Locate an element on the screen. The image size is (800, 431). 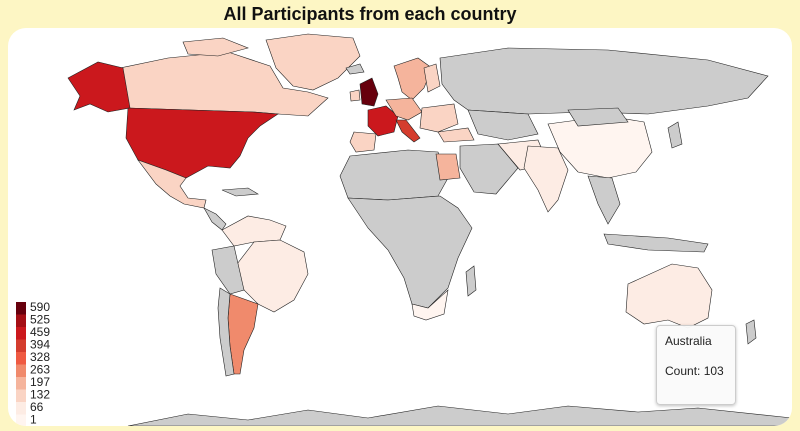
region-antarctica is located at coordinates (459, 415).